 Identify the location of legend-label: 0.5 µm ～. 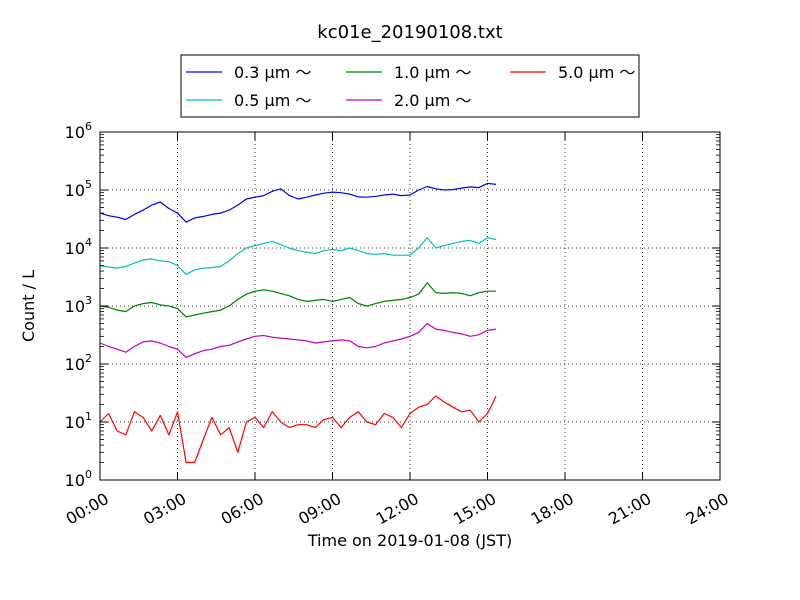
(272, 100).